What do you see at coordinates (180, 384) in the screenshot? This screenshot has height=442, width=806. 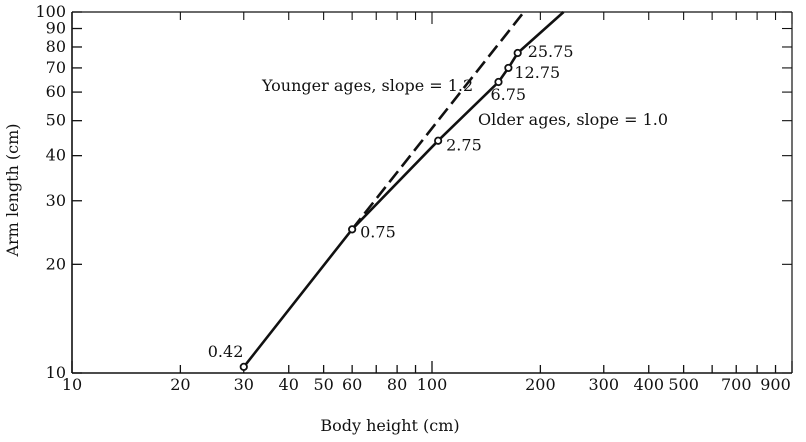 I see `x-tick-label: 20` at bounding box center [180, 384].